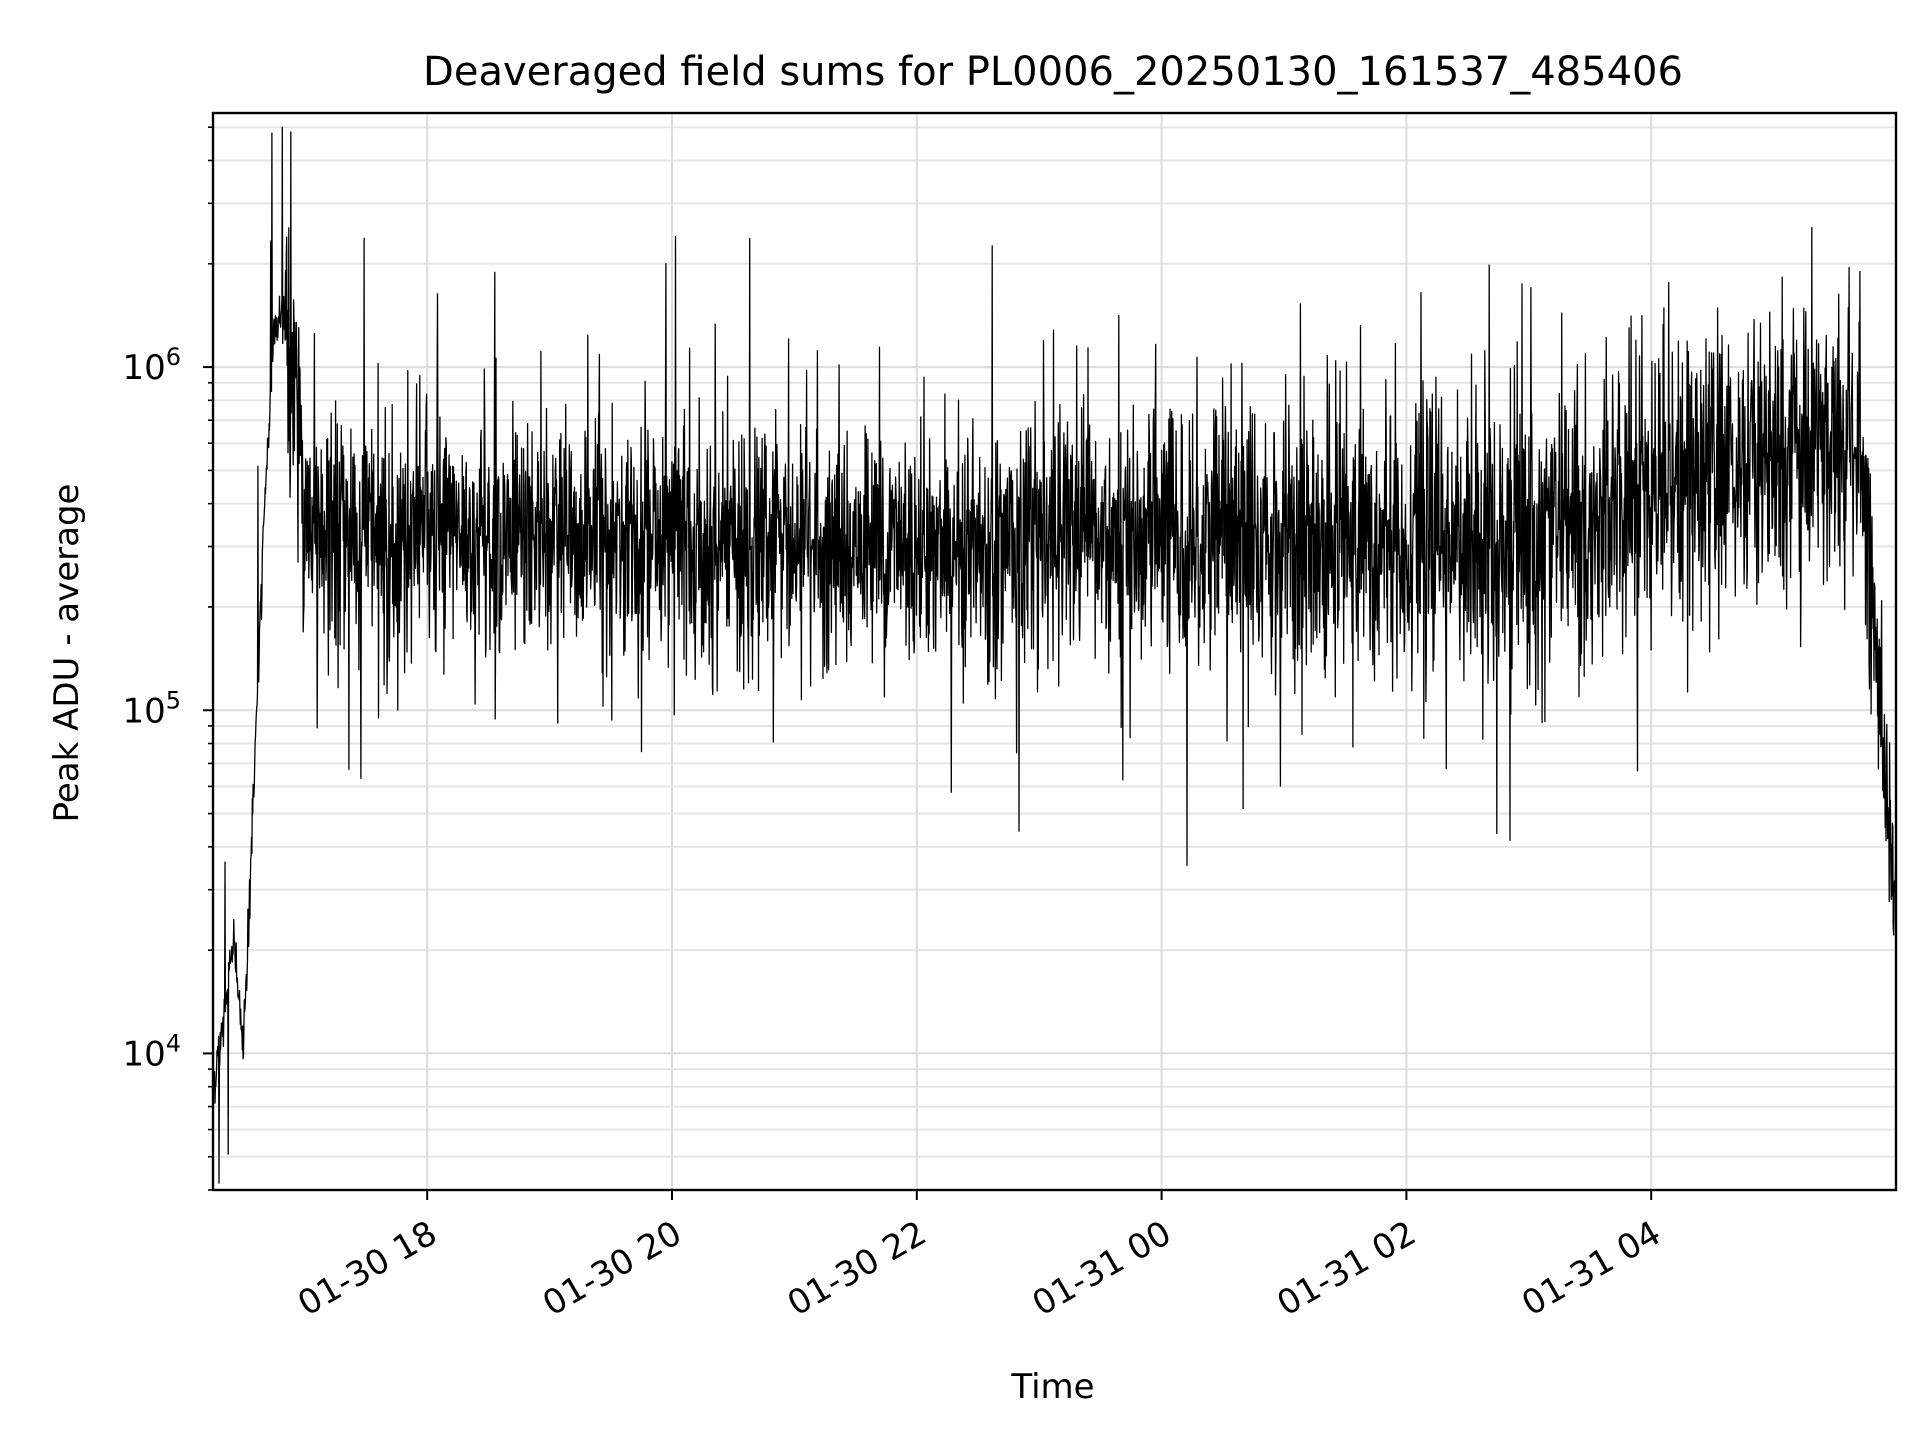 This screenshot has height=1440, width=1920. Describe the element at coordinates (167, 658) in the screenshot. I see `y-ticks: 10⁴ 10⁵ 10⁶` at that location.